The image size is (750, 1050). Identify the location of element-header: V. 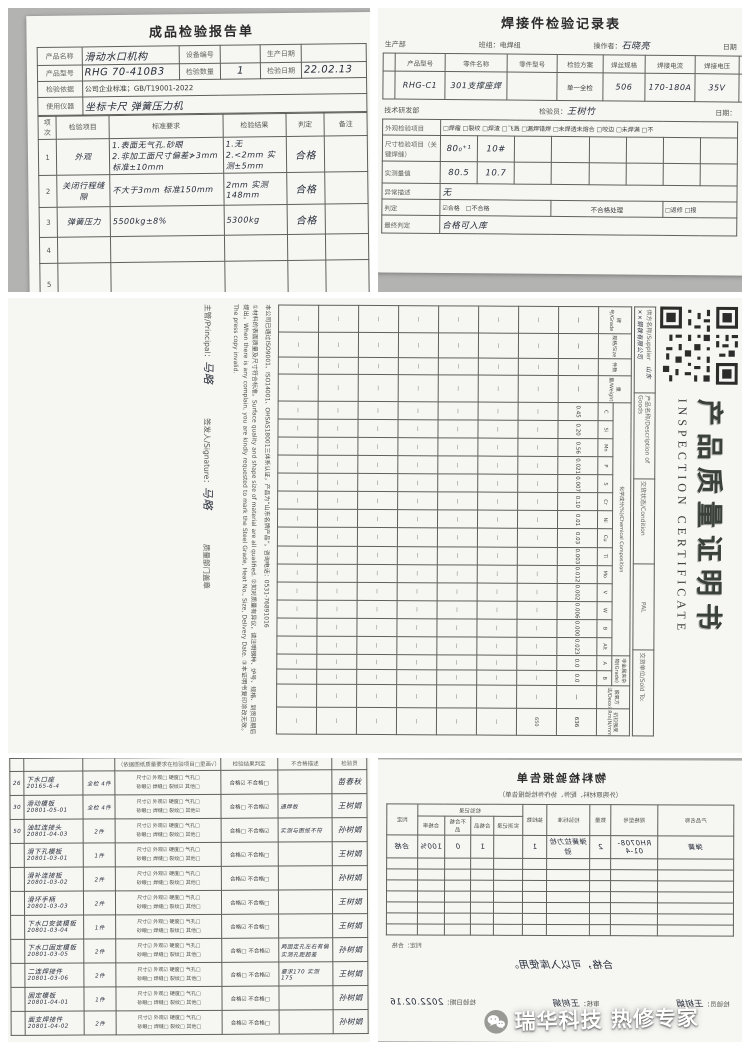
(605, 592).